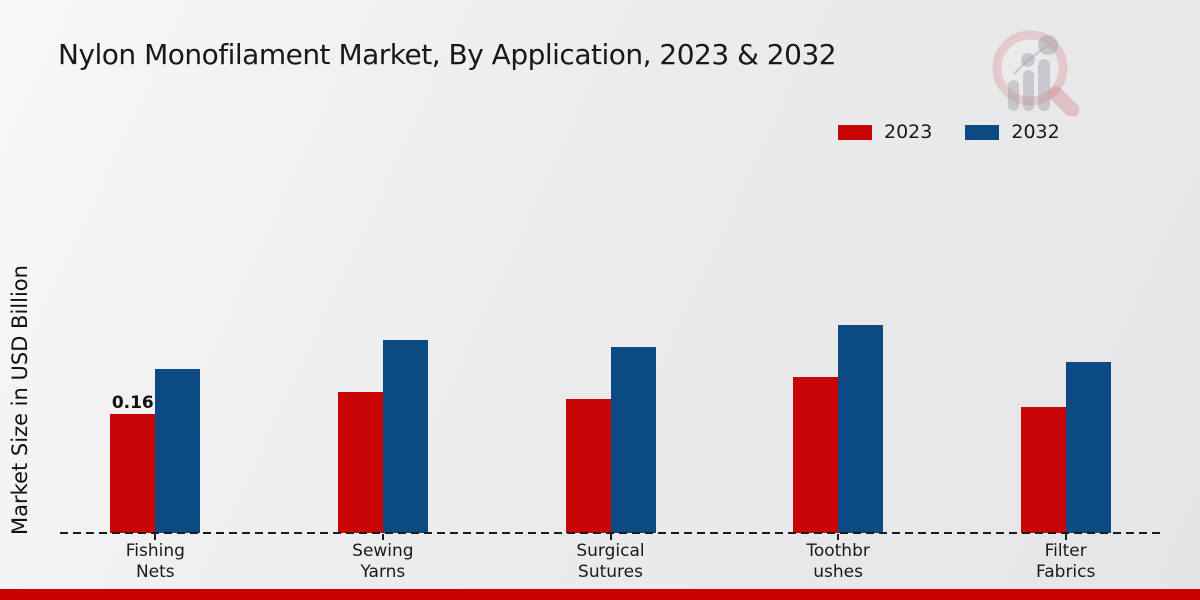 This screenshot has width=1200, height=600. Describe the element at coordinates (1036, 73) in the screenshot. I see `magnifier-bar-chart-logo-icon` at that location.